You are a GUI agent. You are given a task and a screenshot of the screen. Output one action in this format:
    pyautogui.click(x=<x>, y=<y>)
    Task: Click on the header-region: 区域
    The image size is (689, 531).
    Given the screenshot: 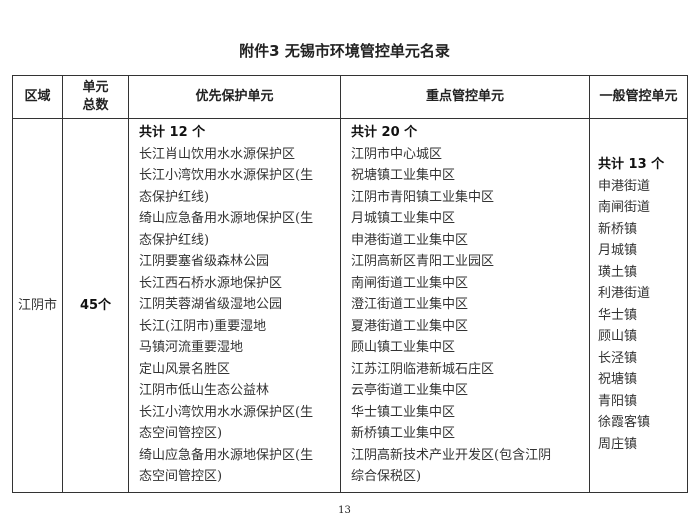 What is the action you would take?
    pyautogui.click(x=37, y=97)
    